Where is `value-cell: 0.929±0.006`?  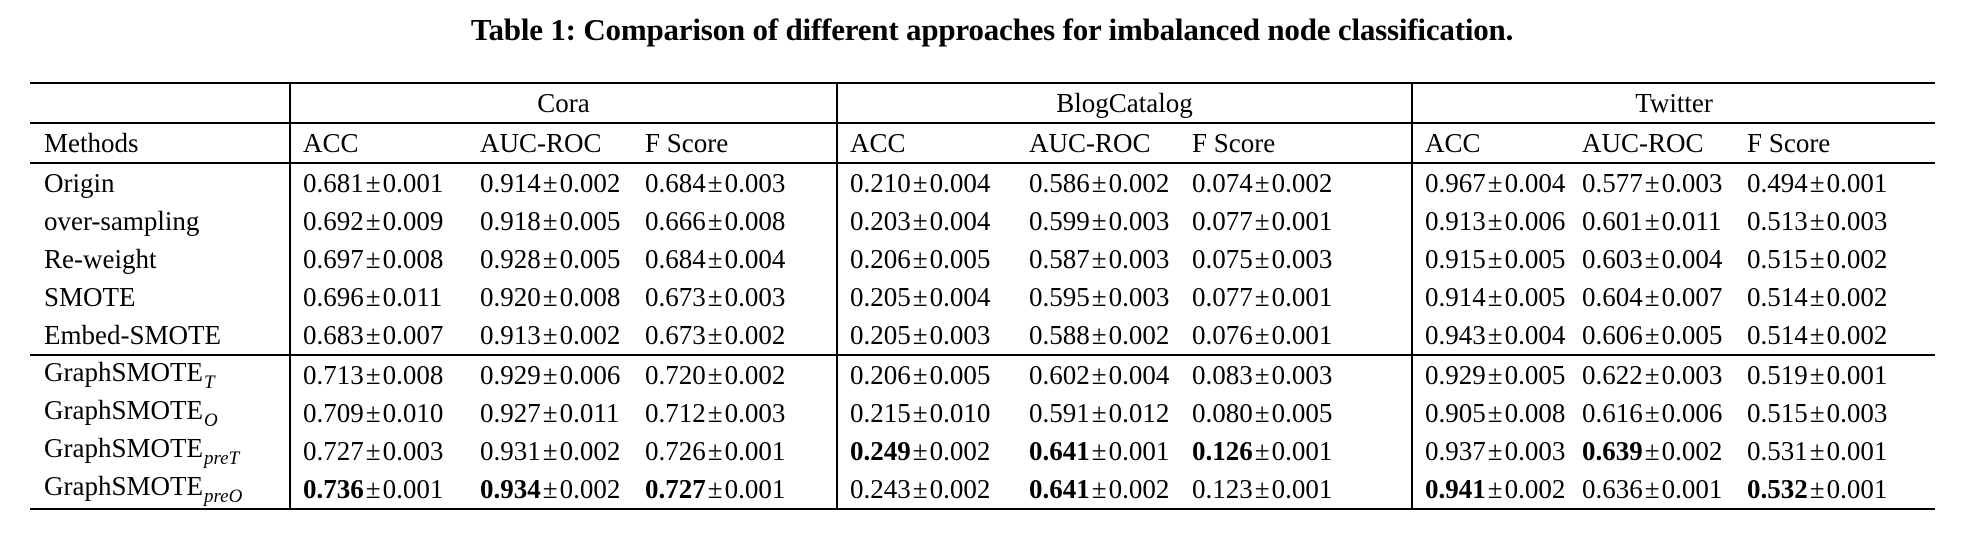 value-cell: 0.929±0.006 is located at coordinates (550, 374).